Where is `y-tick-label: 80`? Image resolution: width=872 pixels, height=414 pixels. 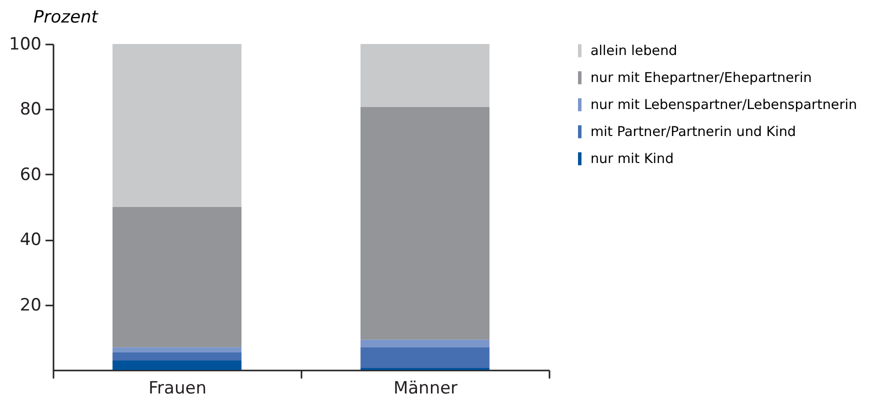 y-tick-label: 80 is located at coordinates (31, 110).